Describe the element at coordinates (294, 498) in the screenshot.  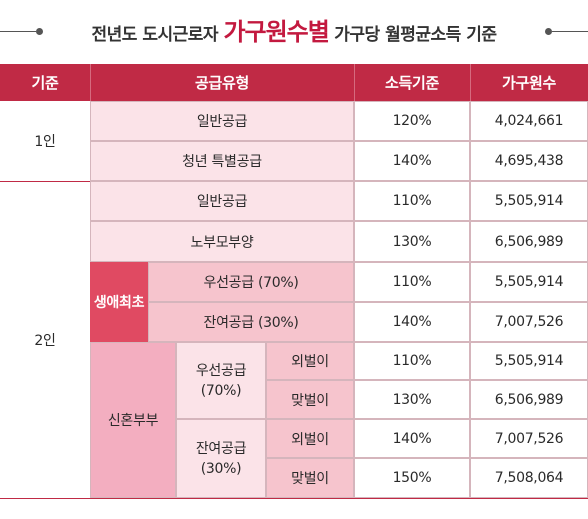
I see `table-bottom-border` at that location.